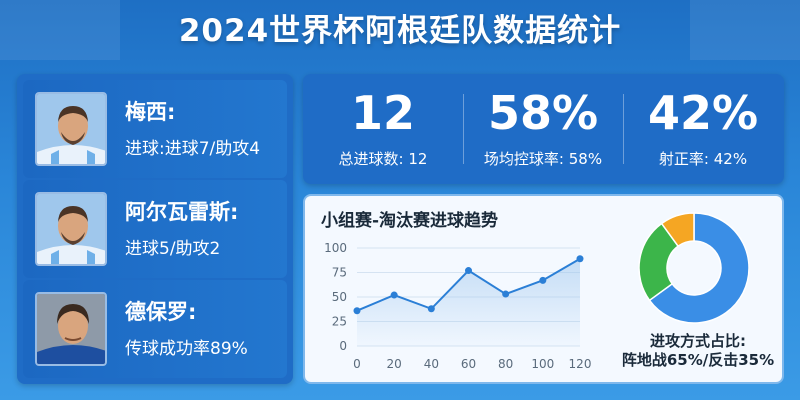 Image resolution: width=800 pixels, height=400 pixels. Describe the element at coordinates (394, 364) in the screenshot. I see `x-tick-label: 20` at that location.